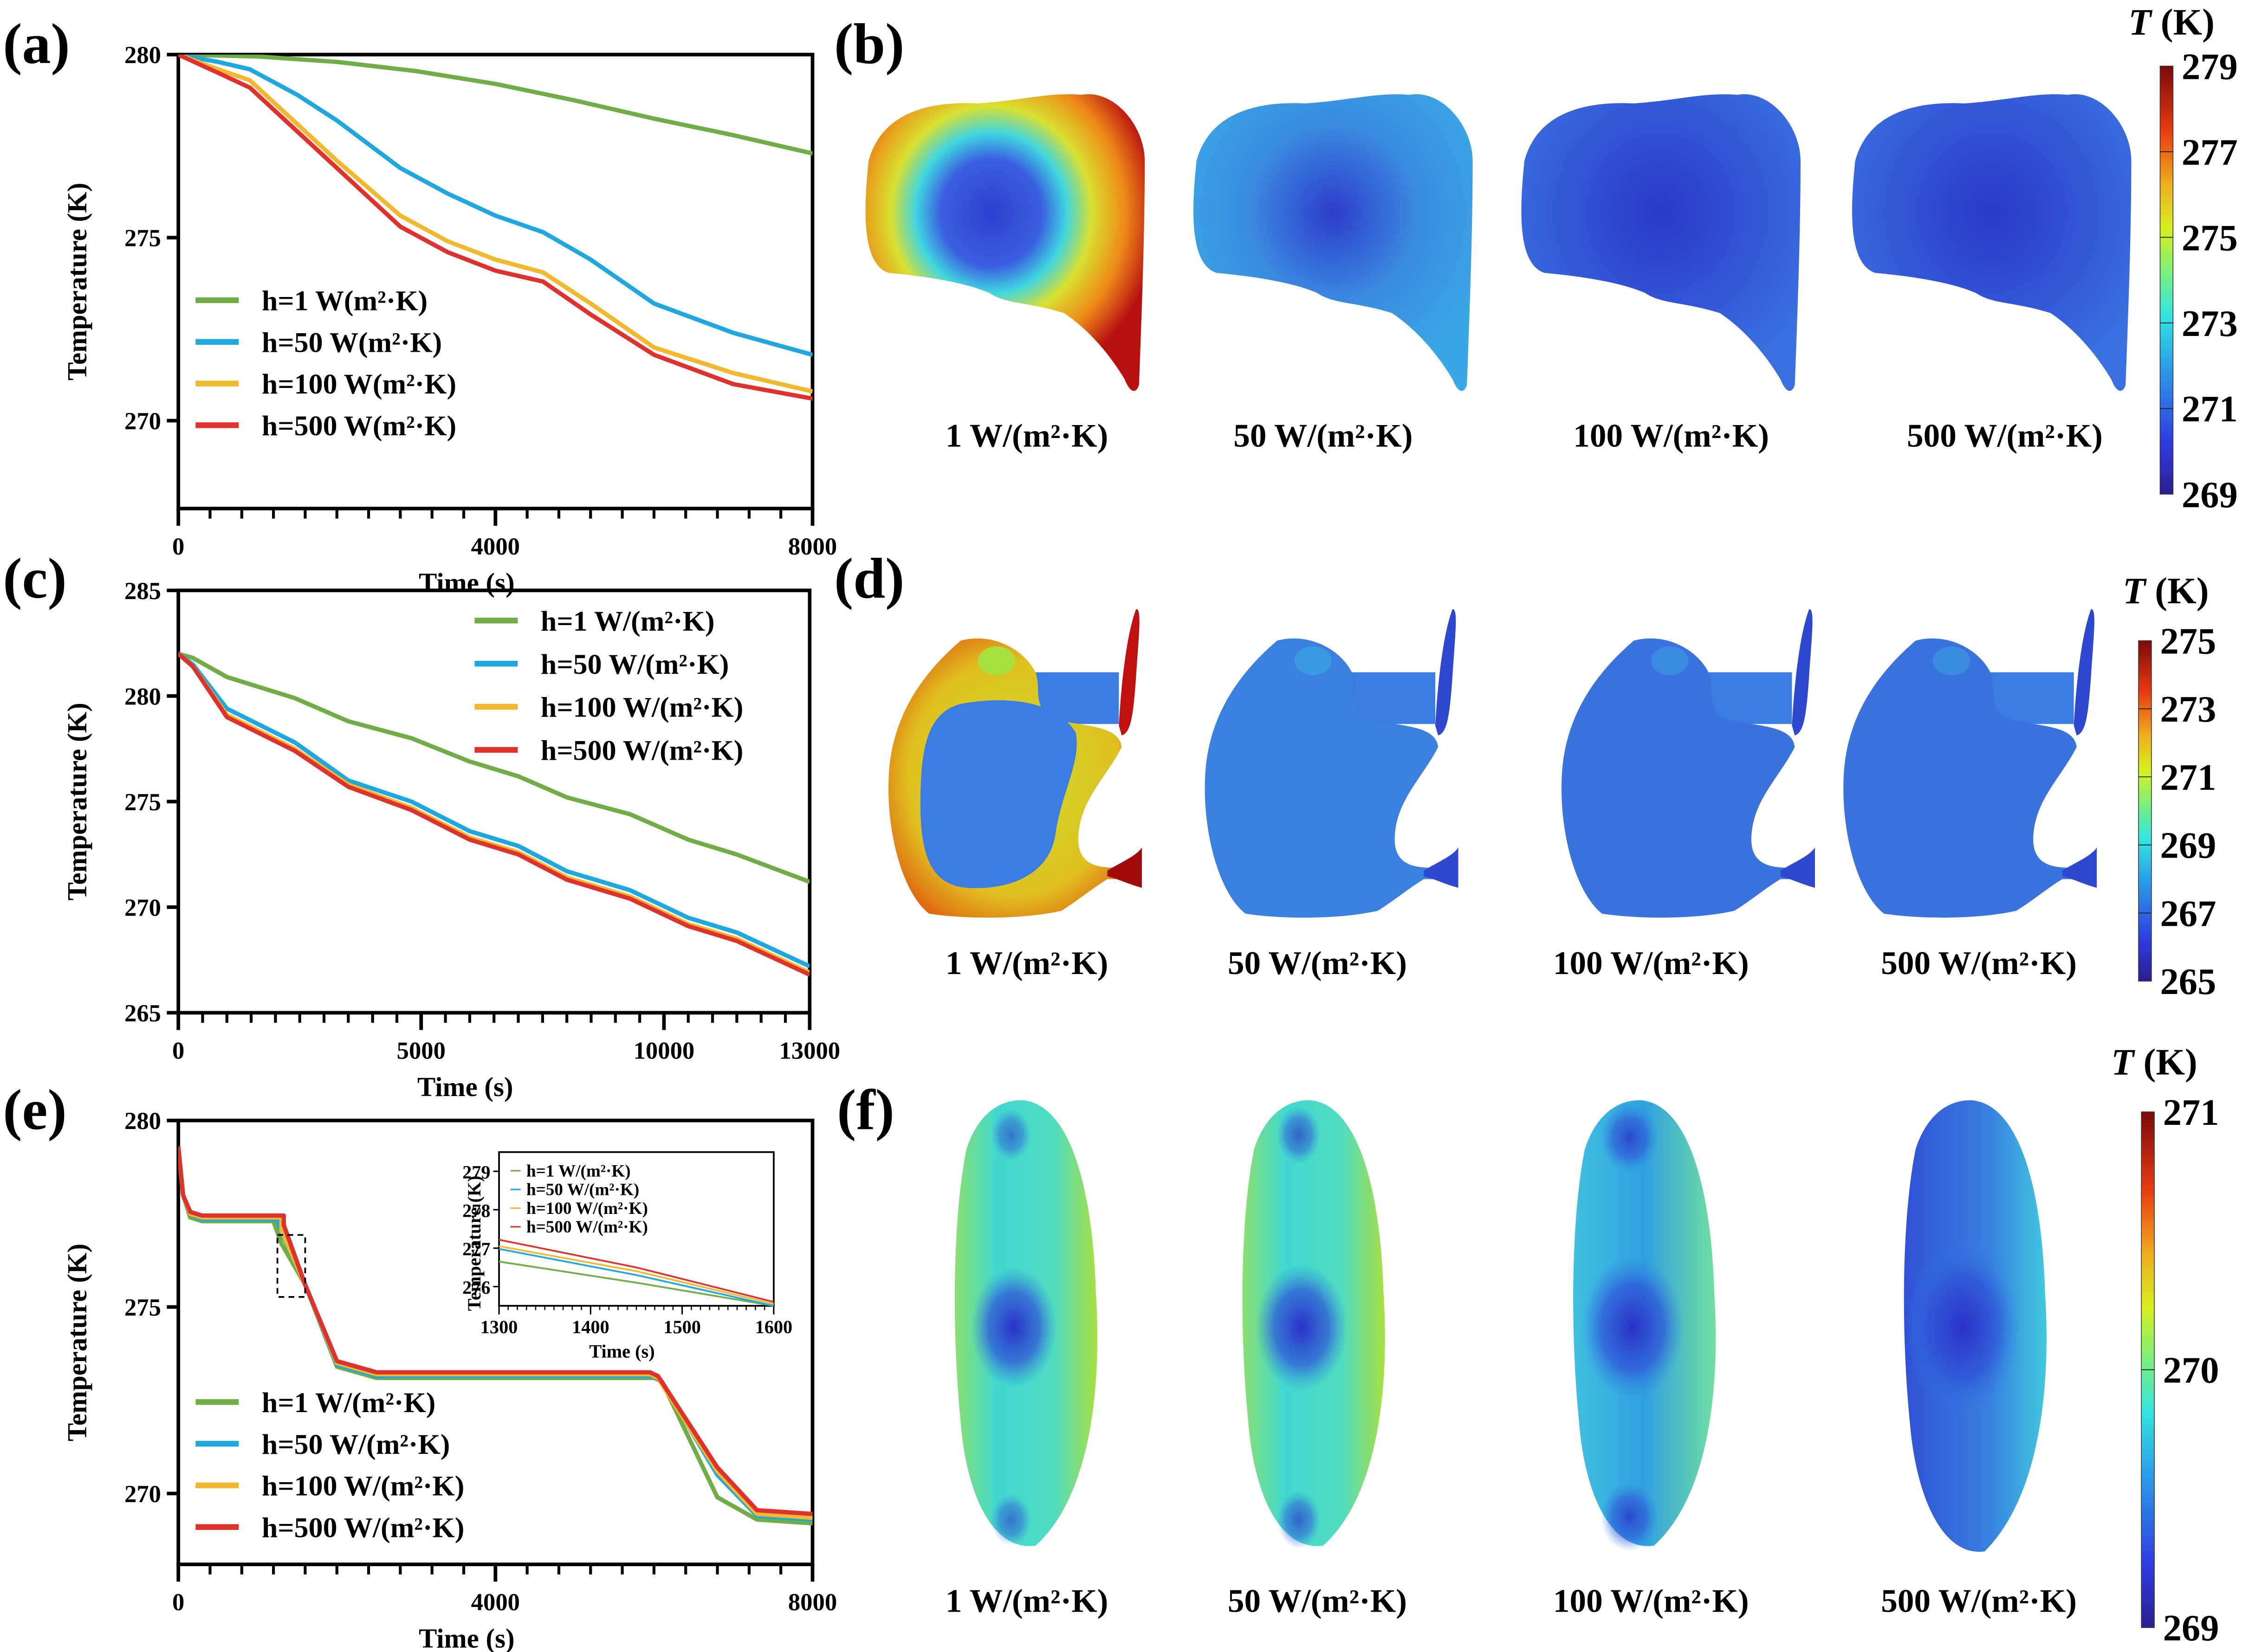 The height and width of the screenshot is (1652, 2255). Describe the element at coordinates (774, 1326) in the screenshot. I see `inset-x-tick-label: 1600` at that location.